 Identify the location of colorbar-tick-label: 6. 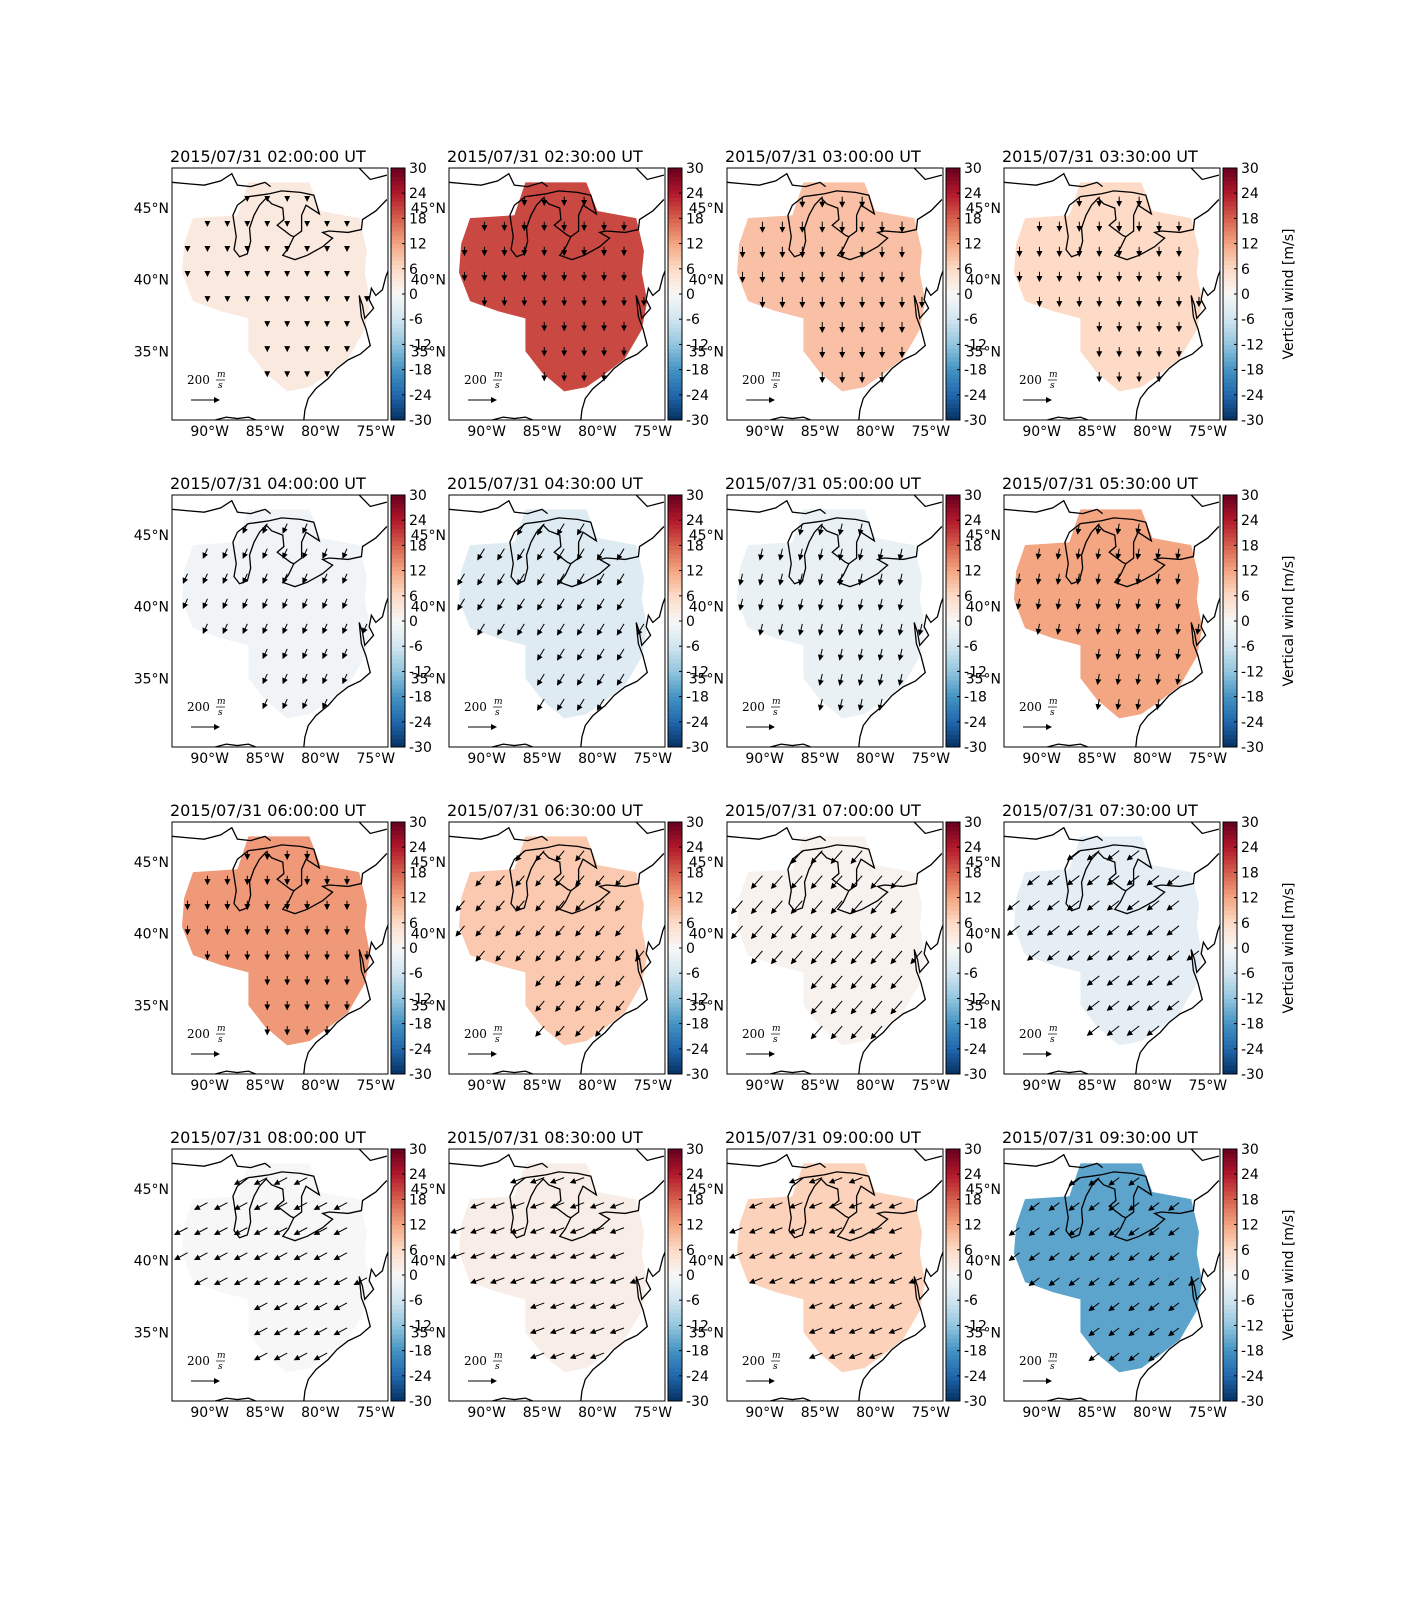
(968, 1251).